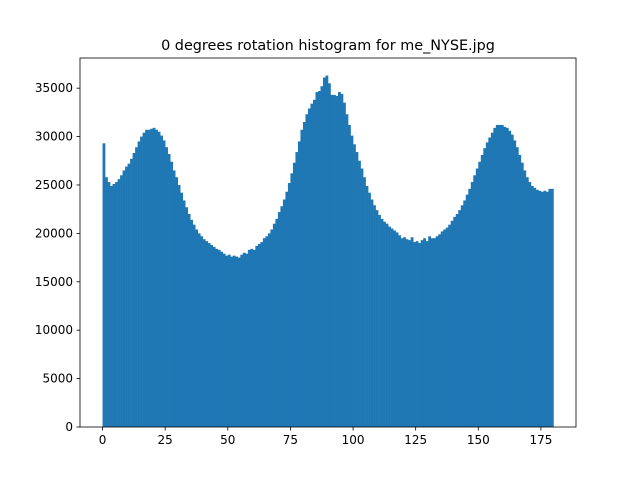 The image size is (640, 484). I want to click on y-tick-label: 35000, so click(54, 88).